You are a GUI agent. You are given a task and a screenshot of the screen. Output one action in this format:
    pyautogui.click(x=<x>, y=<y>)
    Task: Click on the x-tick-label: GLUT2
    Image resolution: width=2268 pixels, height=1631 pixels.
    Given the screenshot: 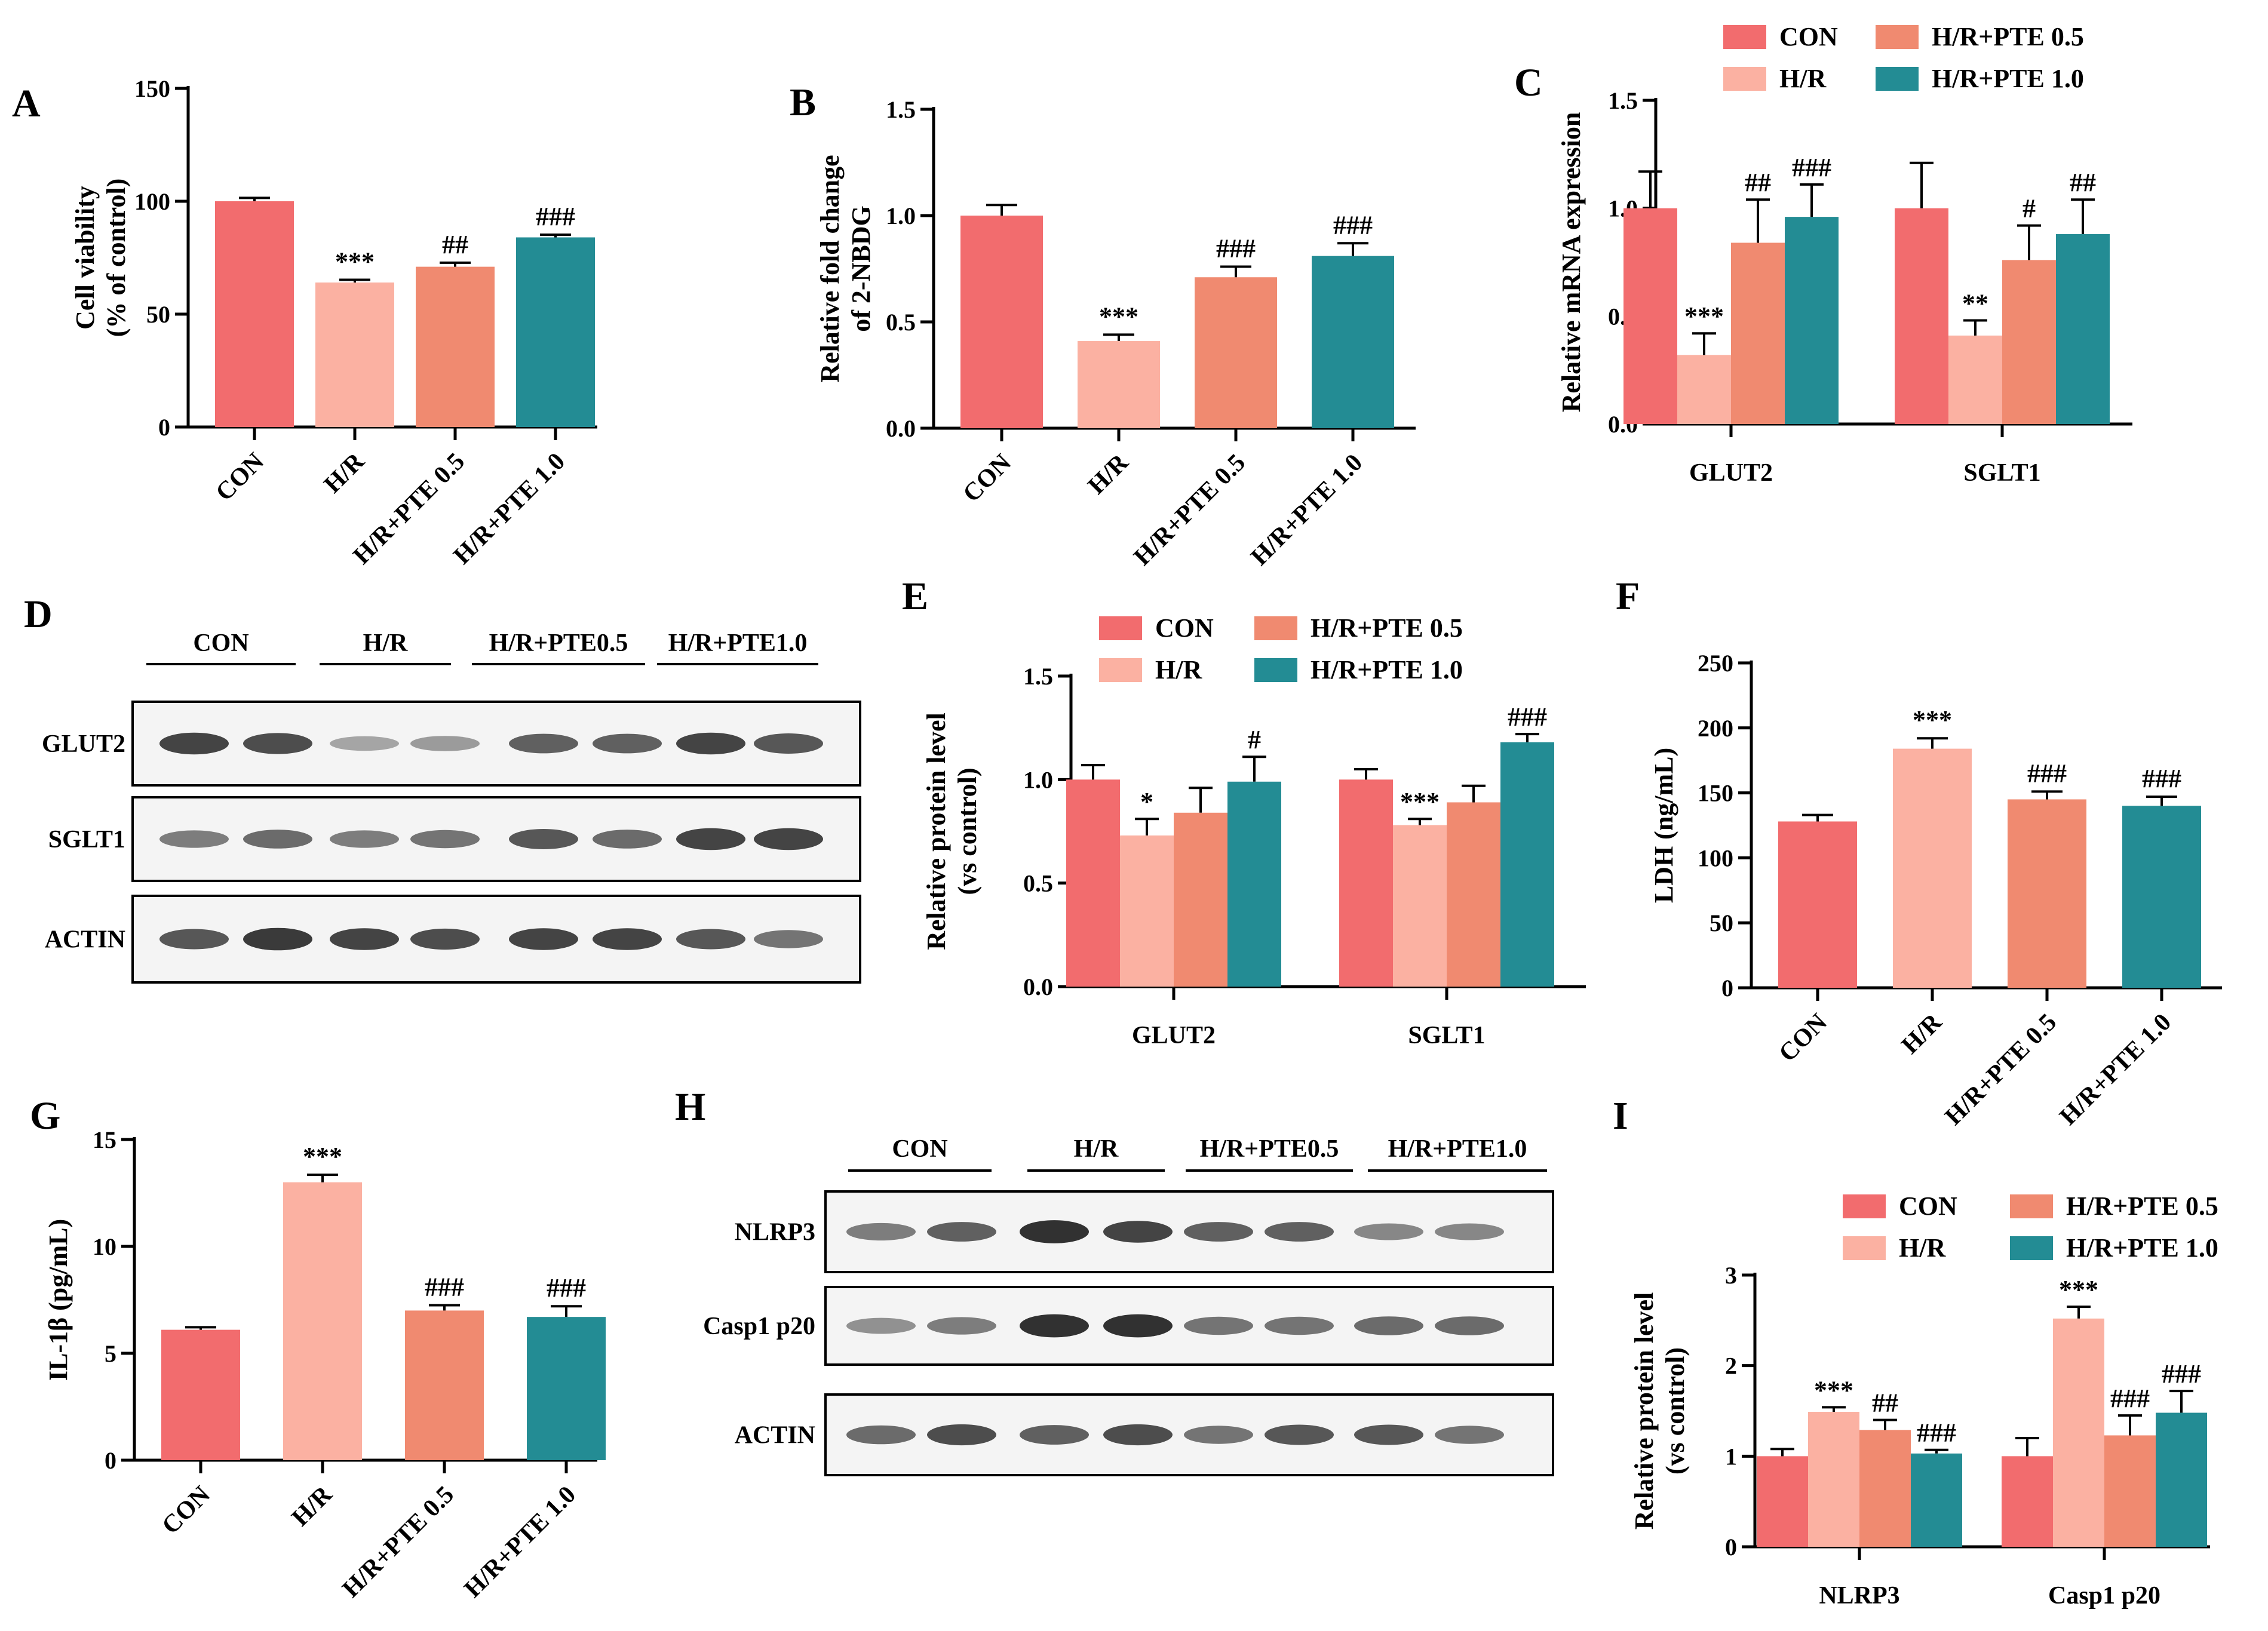 What is the action you would take?
    pyautogui.click(x=1174, y=1035)
    